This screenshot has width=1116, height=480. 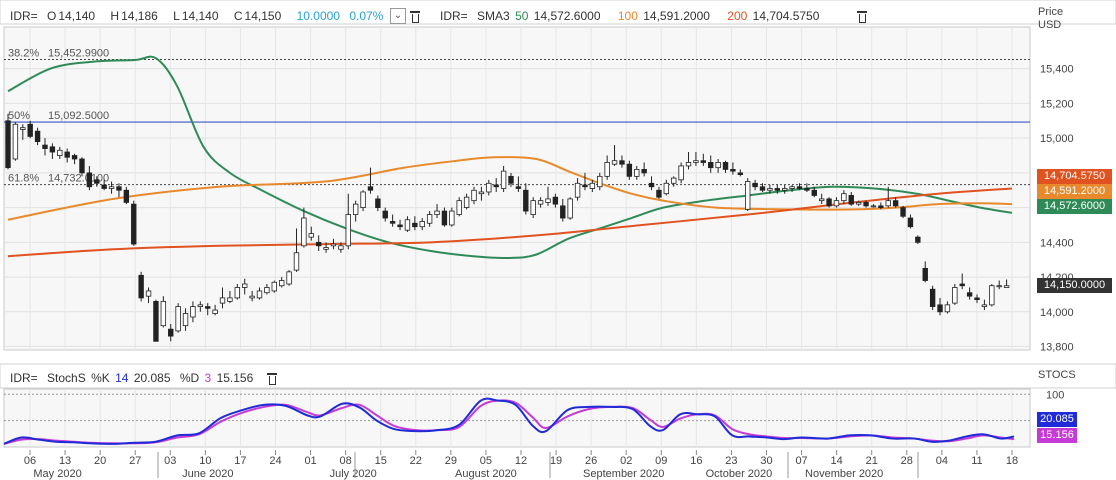 I want to click on stoch-d-value: 15.156, so click(x=235, y=378).